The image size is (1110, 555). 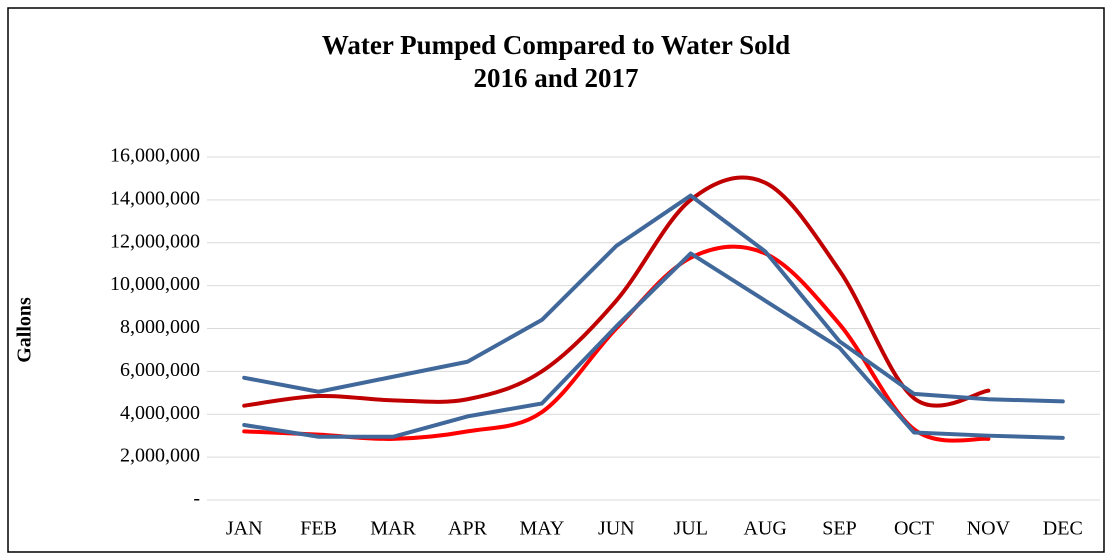 What do you see at coordinates (155, 241) in the screenshot?
I see `y-tick-label: 12,000,000` at bounding box center [155, 241].